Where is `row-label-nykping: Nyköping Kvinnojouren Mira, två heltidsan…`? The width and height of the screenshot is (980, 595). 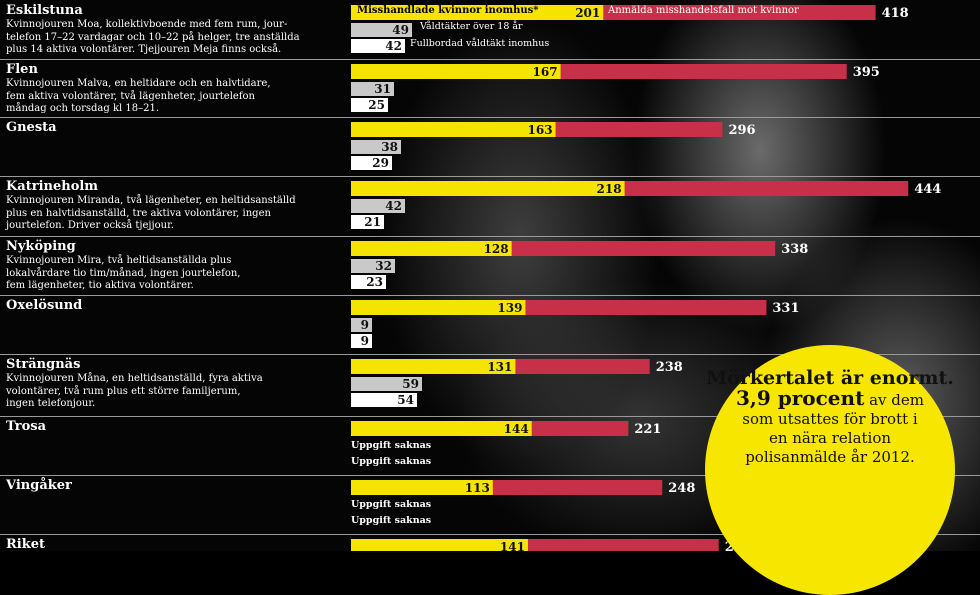 row-label-nykping: Nyköping Kvinnojouren Mira, två heltidsan… is located at coordinates (176, 265).